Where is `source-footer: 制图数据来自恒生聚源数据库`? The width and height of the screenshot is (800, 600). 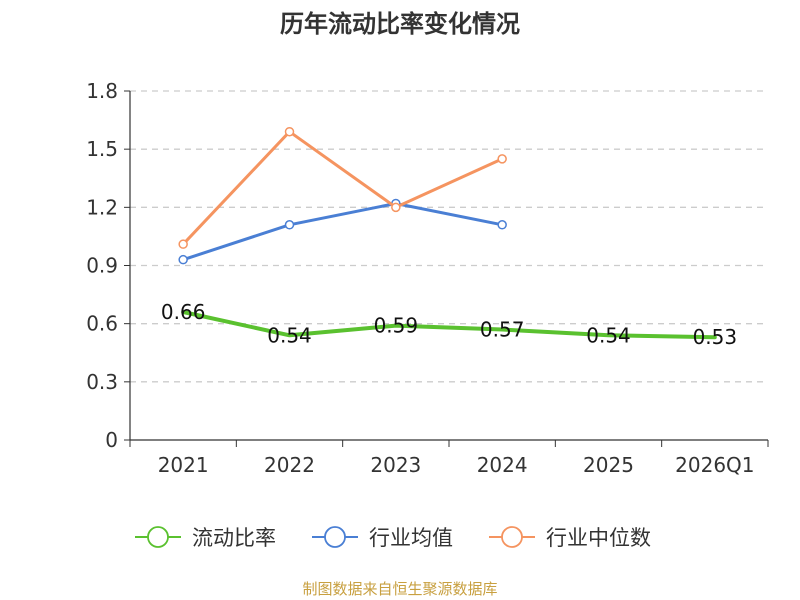 source-footer: 制图数据来自恒生聚源数据库 is located at coordinates (400, 589).